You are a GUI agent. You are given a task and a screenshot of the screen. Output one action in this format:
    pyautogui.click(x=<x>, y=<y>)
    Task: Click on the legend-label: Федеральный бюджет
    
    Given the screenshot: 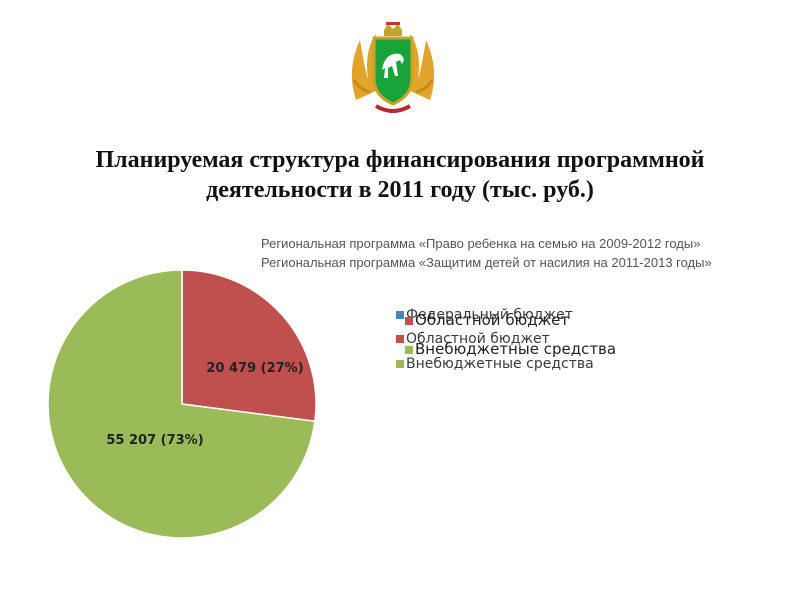 What is the action you would take?
    pyautogui.click(x=489, y=315)
    